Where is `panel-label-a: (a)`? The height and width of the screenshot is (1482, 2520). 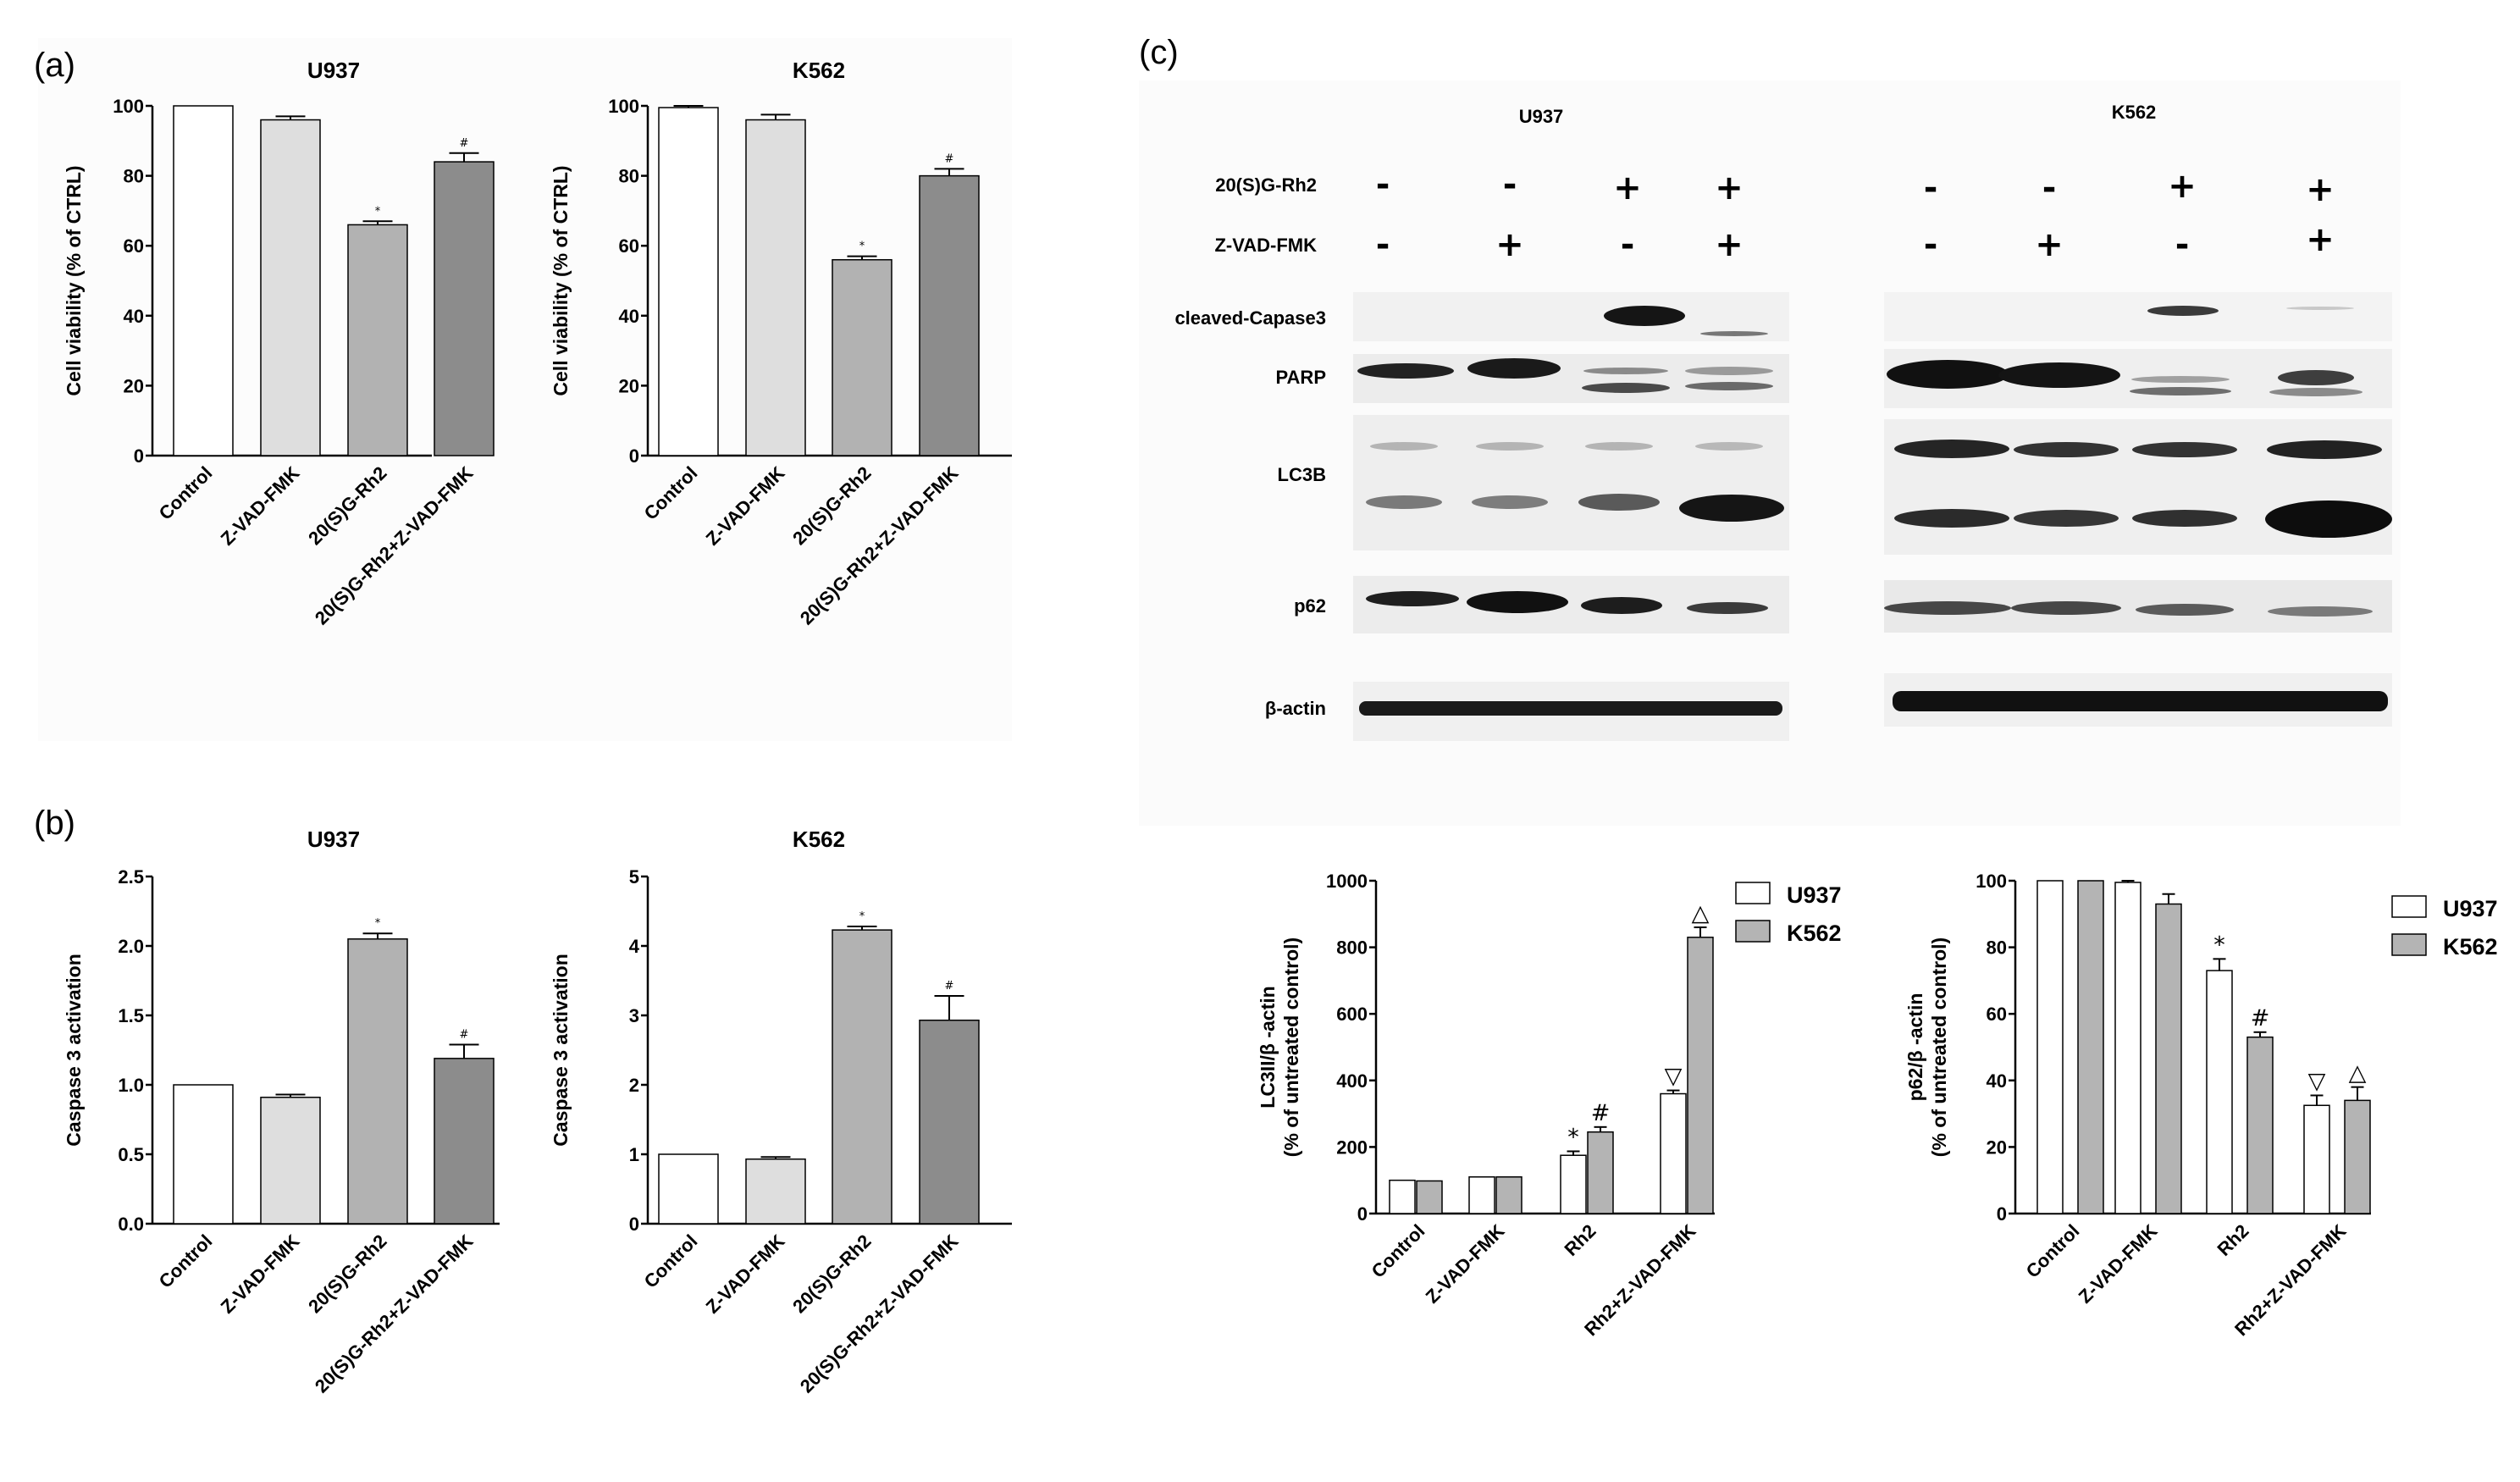 panel-label-a: (a) is located at coordinates (55, 65).